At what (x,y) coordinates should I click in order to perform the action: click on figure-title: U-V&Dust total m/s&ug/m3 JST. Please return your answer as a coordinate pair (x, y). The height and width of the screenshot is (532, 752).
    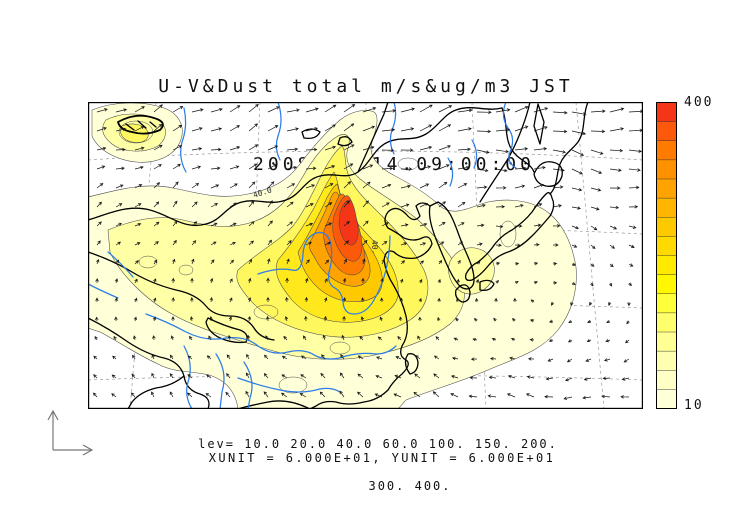
    Looking at the image, I should click on (366, 86).